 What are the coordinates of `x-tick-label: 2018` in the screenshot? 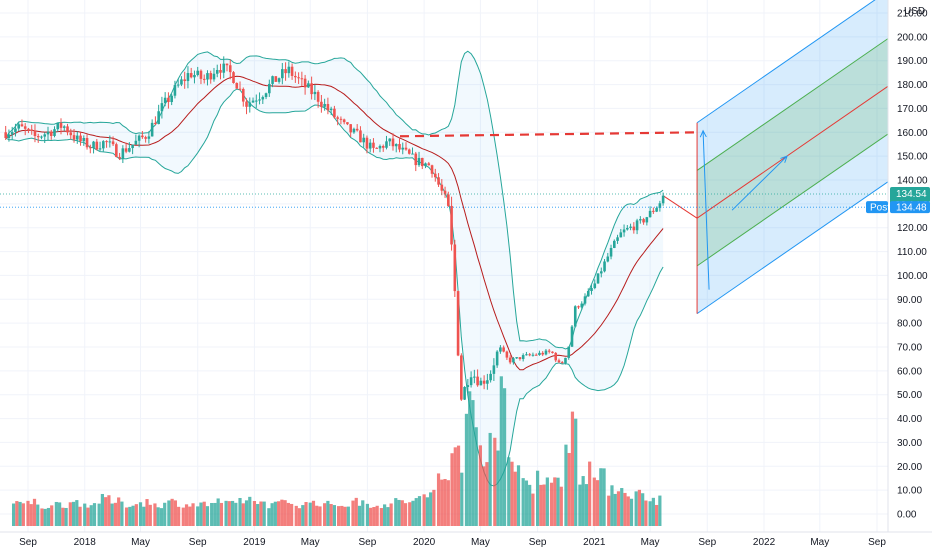 It's located at (85, 542).